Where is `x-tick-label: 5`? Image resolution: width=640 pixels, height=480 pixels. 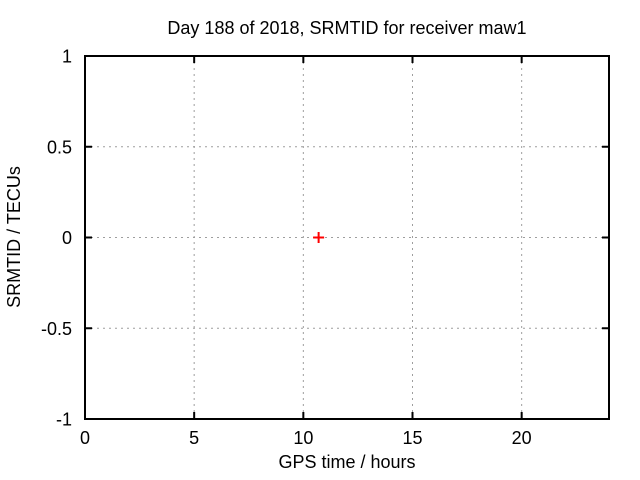
x-tick-label: 5 is located at coordinates (194, 438).